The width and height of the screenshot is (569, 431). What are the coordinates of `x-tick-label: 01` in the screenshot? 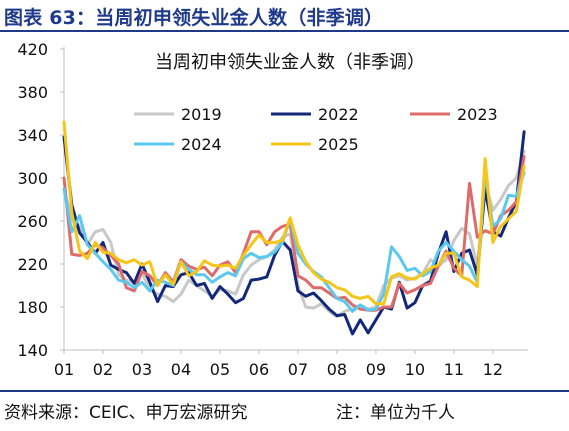 It's located at (64, 369).